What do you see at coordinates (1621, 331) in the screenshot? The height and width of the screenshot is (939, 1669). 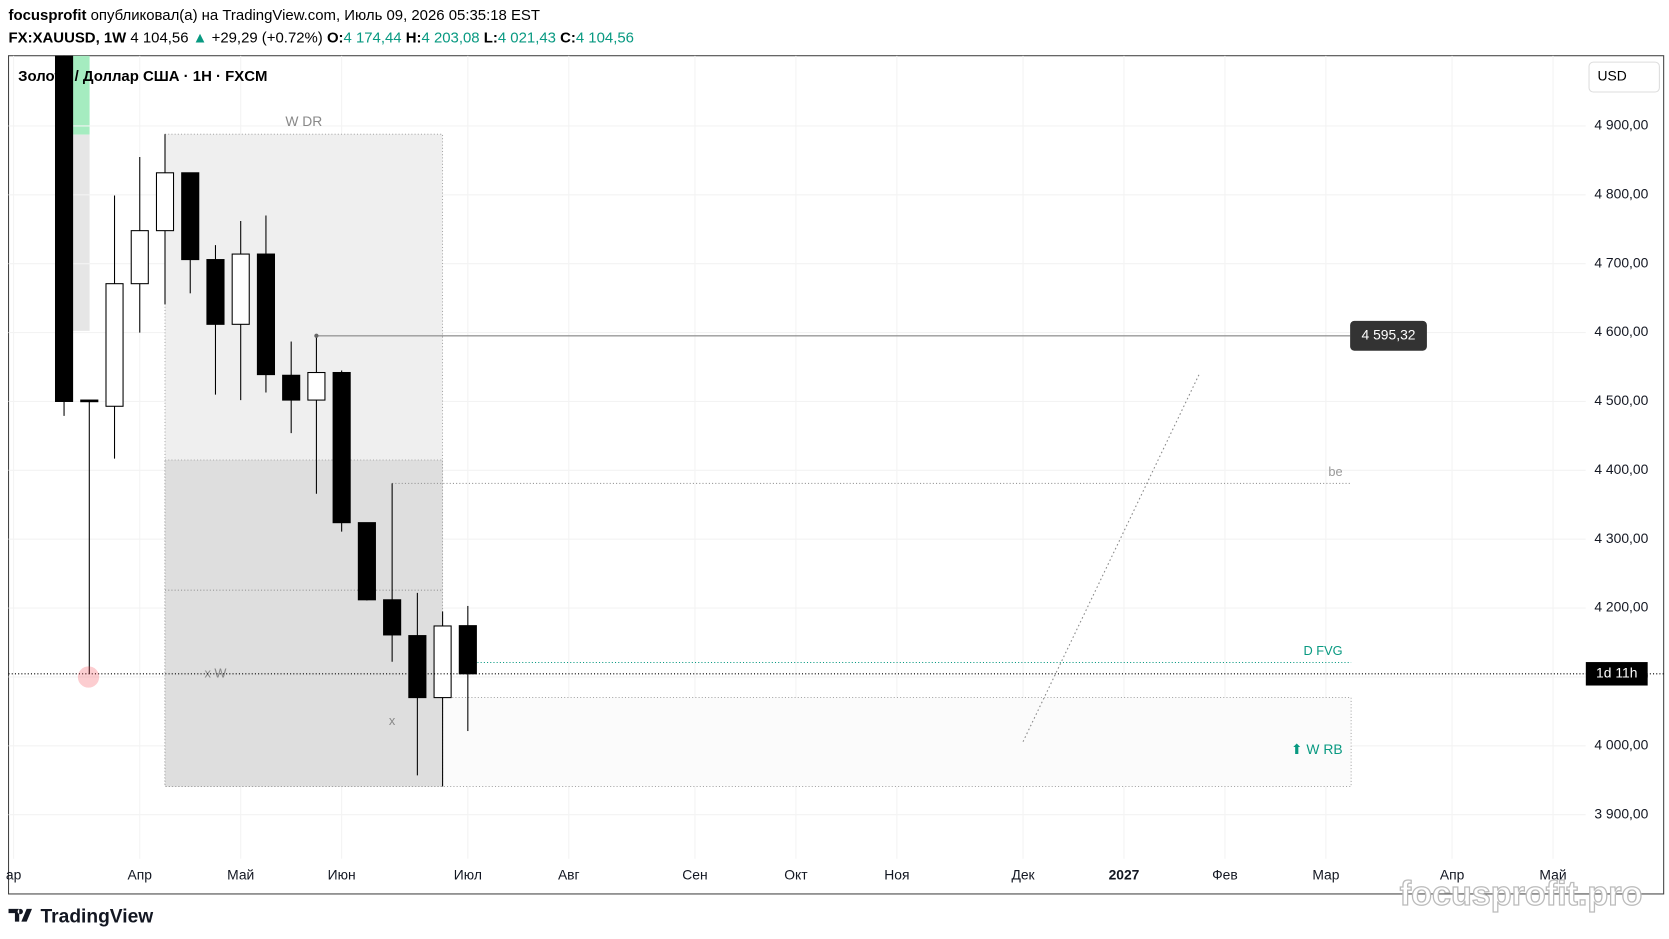 I see `y-tick-label: 4 600,00` at bounding box center [1621, 331].